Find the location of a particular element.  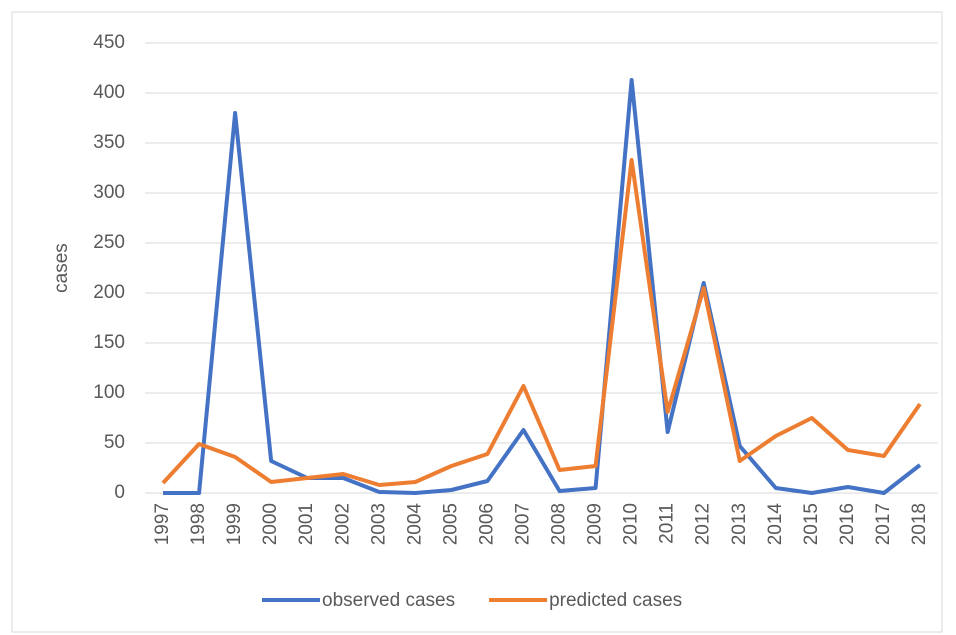

y-tick-label: 50 is located at coordinates (114, 442).